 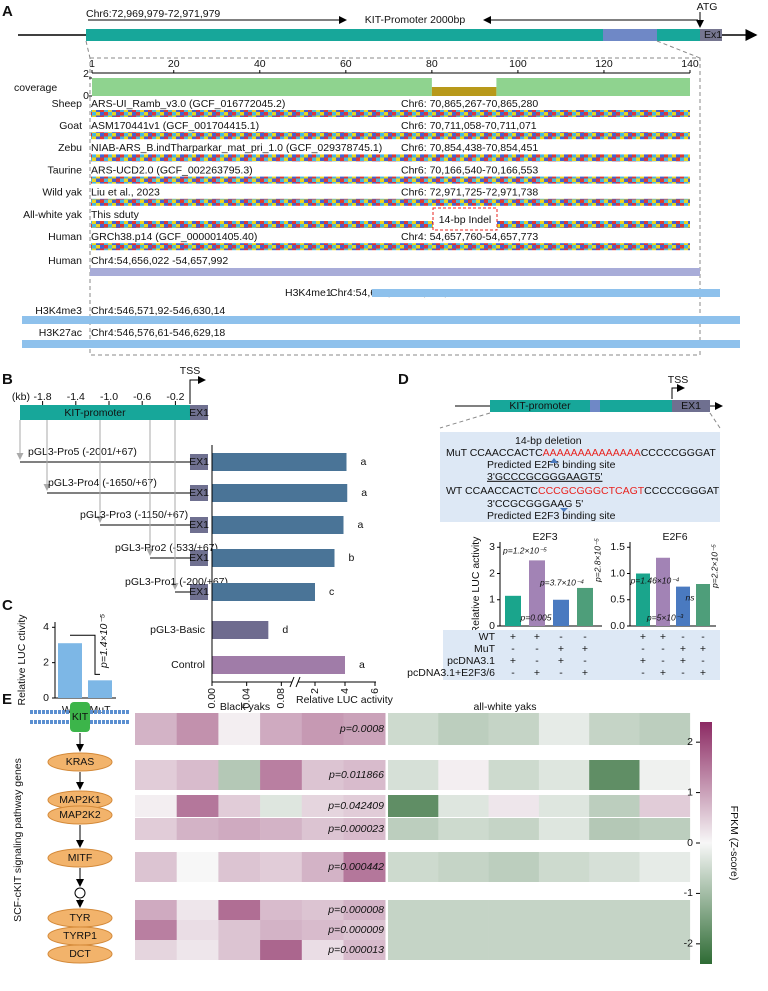 I want to click on panel-label: E, so click(x=7, y=699).